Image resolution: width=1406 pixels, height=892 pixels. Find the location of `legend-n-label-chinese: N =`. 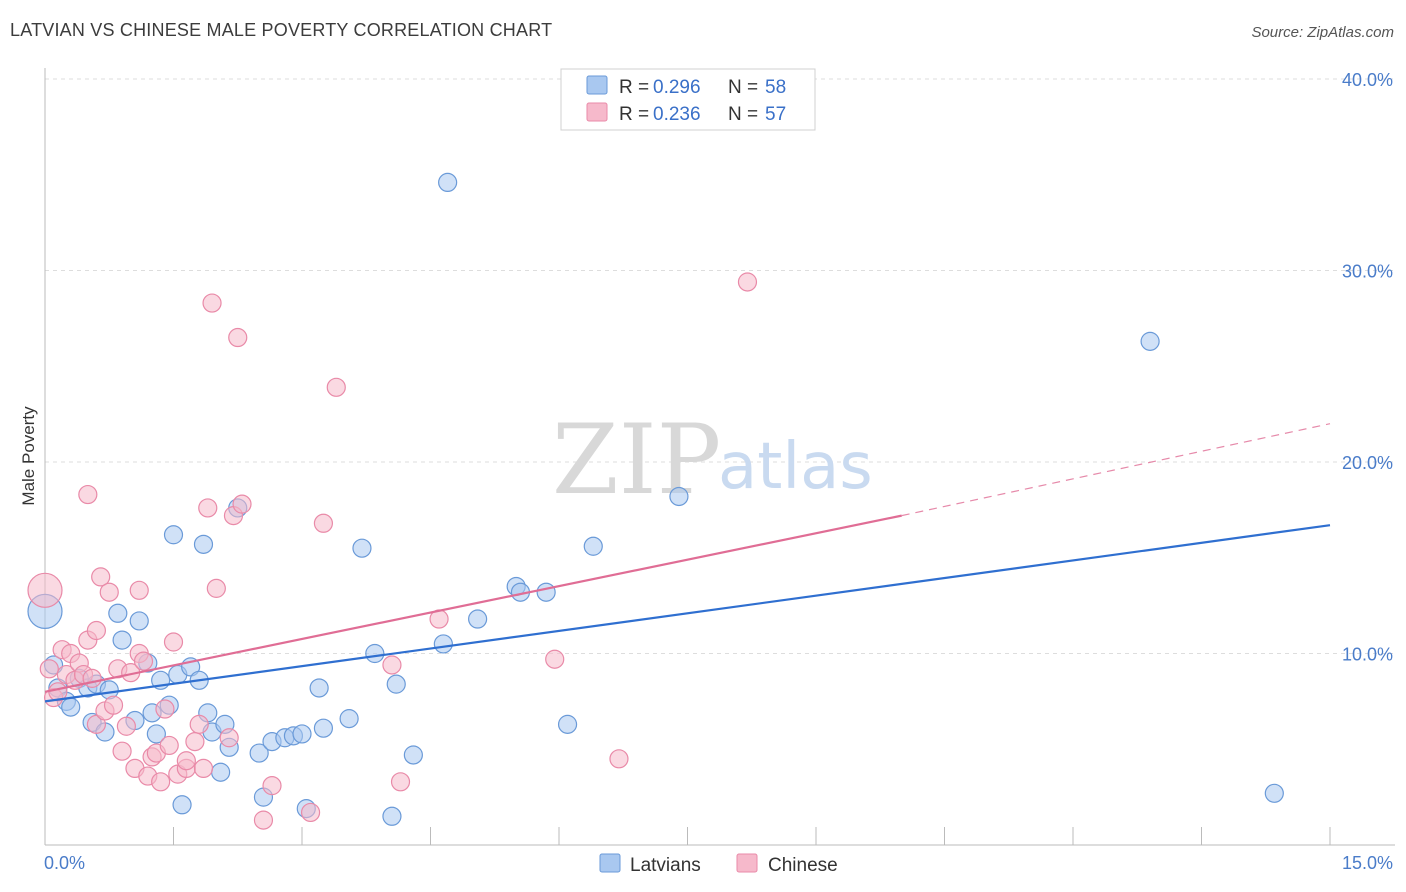

legend-n-label-chinese: N = is located at coordinates (743, 114).